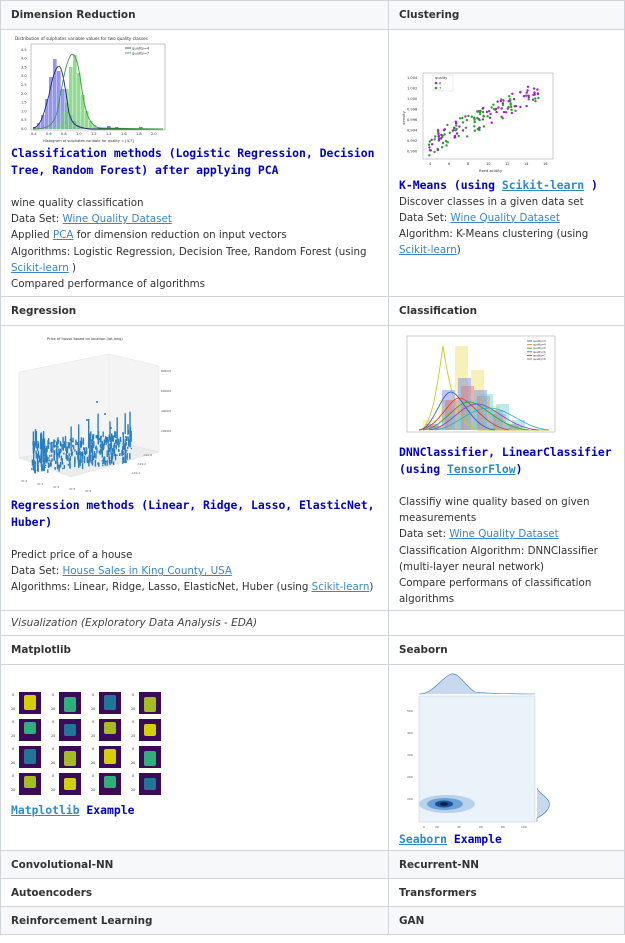 This screenshot has height=943, width=625. Describe the element at coordinates (488, 164) in the screenshot. I see `x-tick-label: 10` at that location.